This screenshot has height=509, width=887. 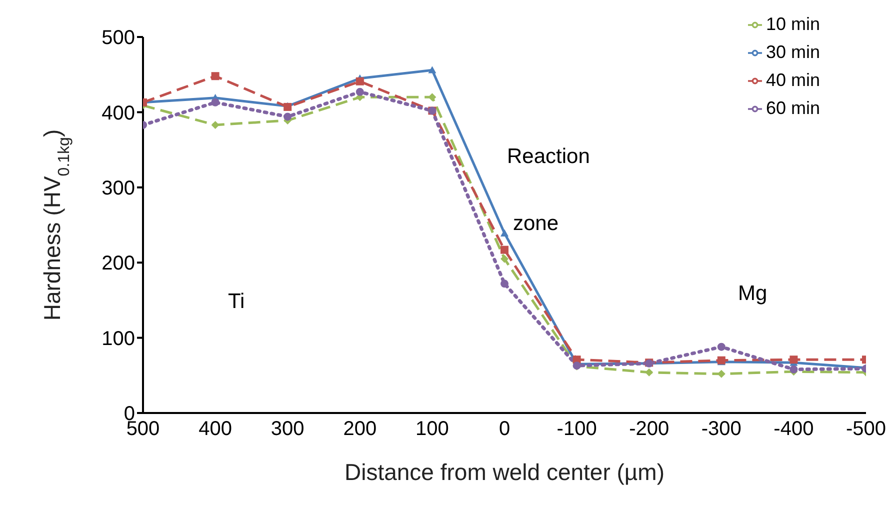 What do you see at coordinates (721, 429) in the screenshot?
I see `x-tick-label: -300` at bounding box center [721, 429].